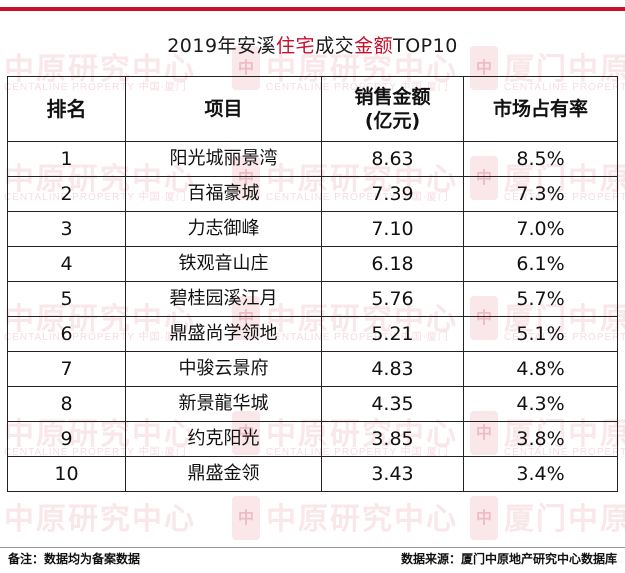 The image size is (625, 573). What do you see at coordinates (392, 439) in the screenshot?
I see `cell-sales: 3.85` at bounding box center [392, 439].